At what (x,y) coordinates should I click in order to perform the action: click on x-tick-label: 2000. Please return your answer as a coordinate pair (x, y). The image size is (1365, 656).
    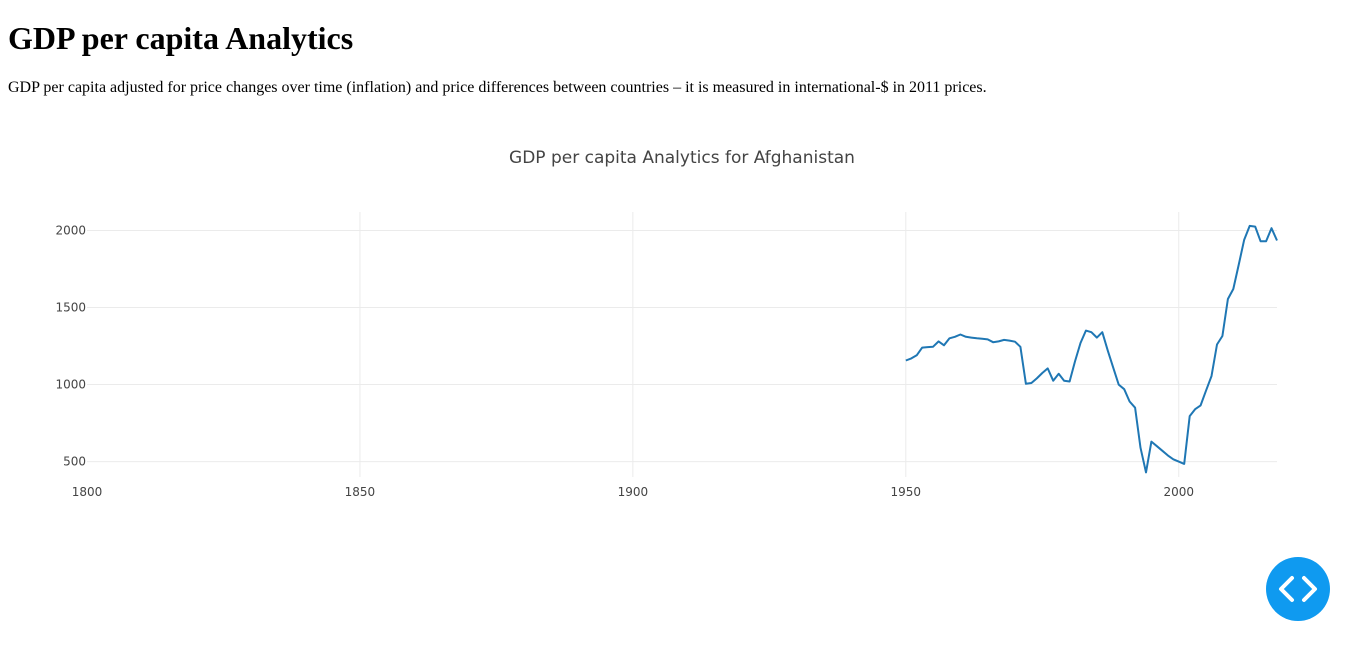
    Looking at the image, I should click on (1178, 492).